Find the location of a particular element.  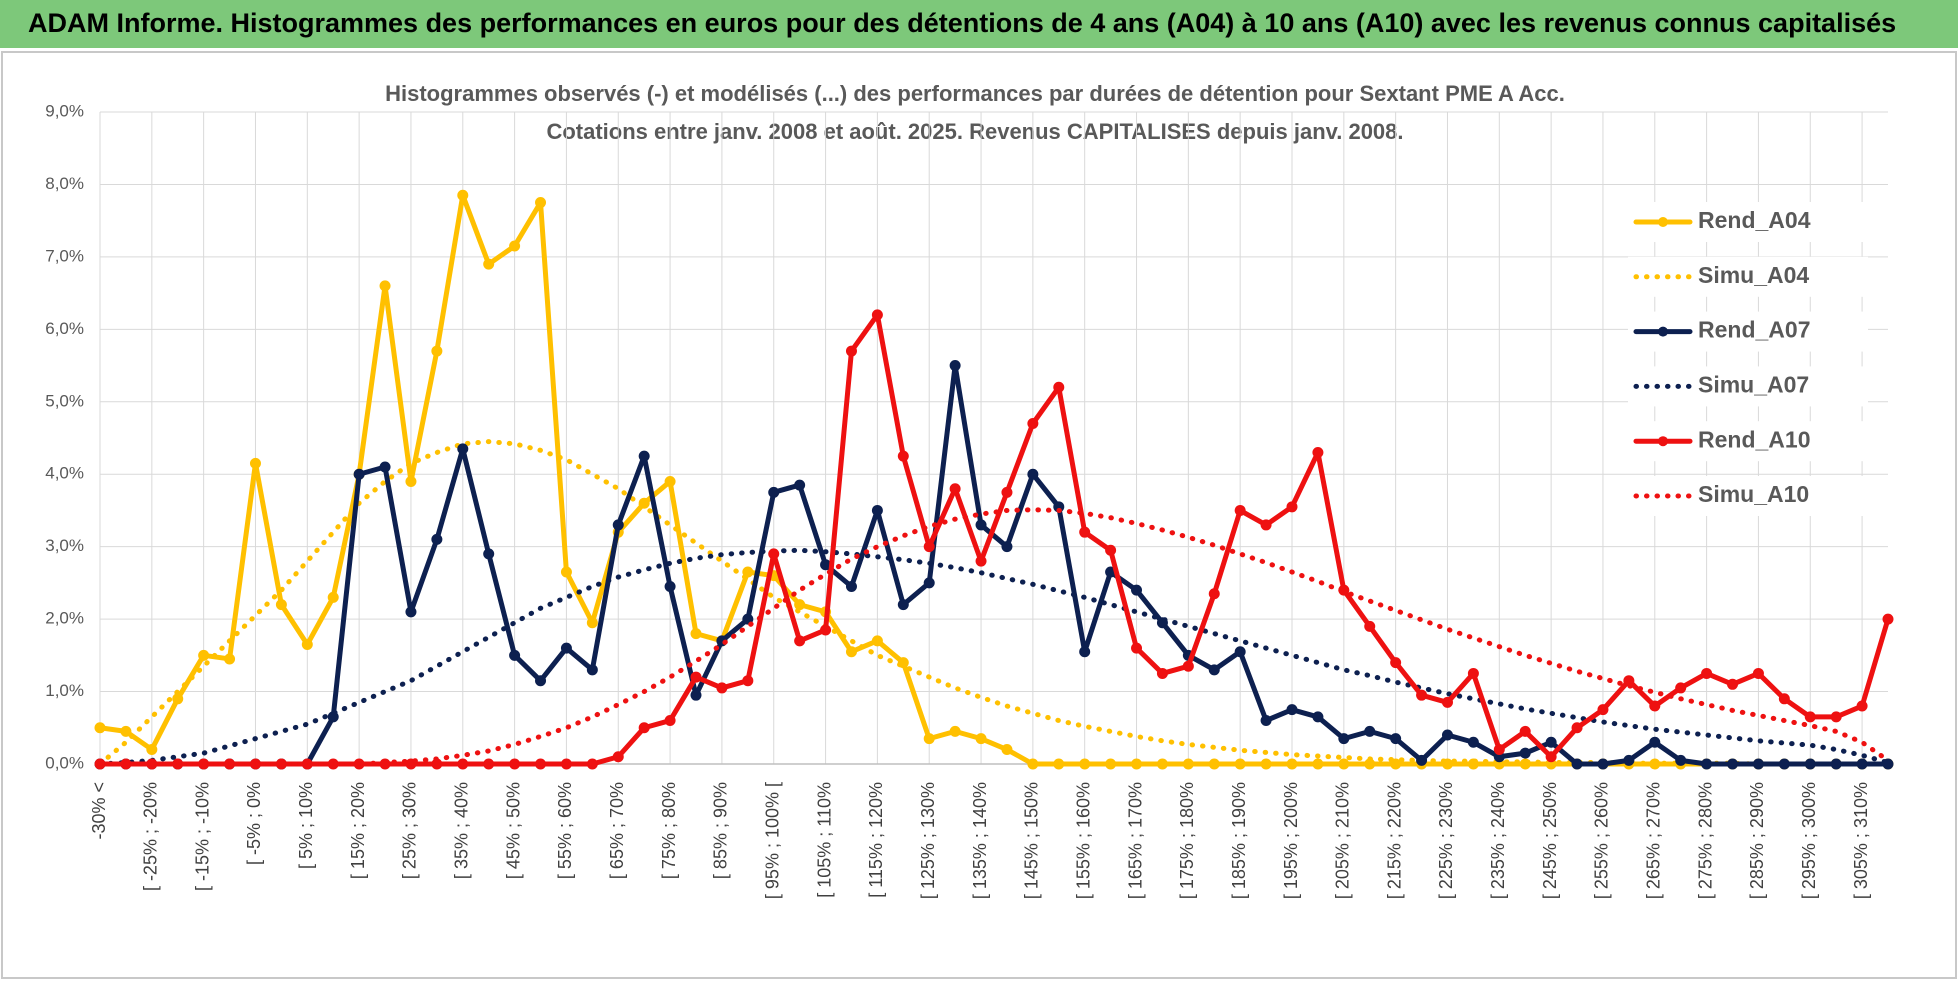

x-tick-label: [ 225% ; 230% is located at coordinates (1446, 840).